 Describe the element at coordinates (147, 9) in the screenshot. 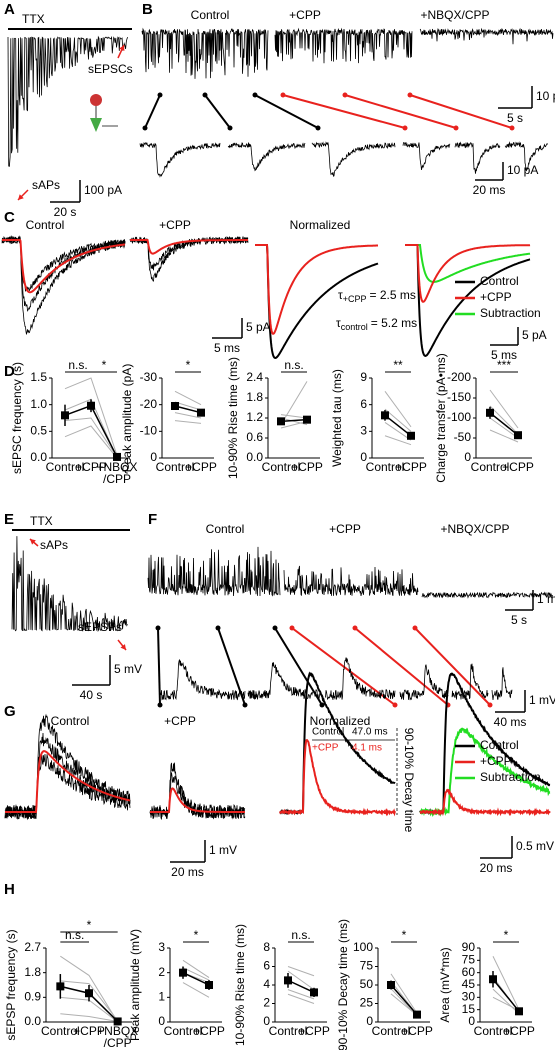

I see `panel-letter: B` at that location.